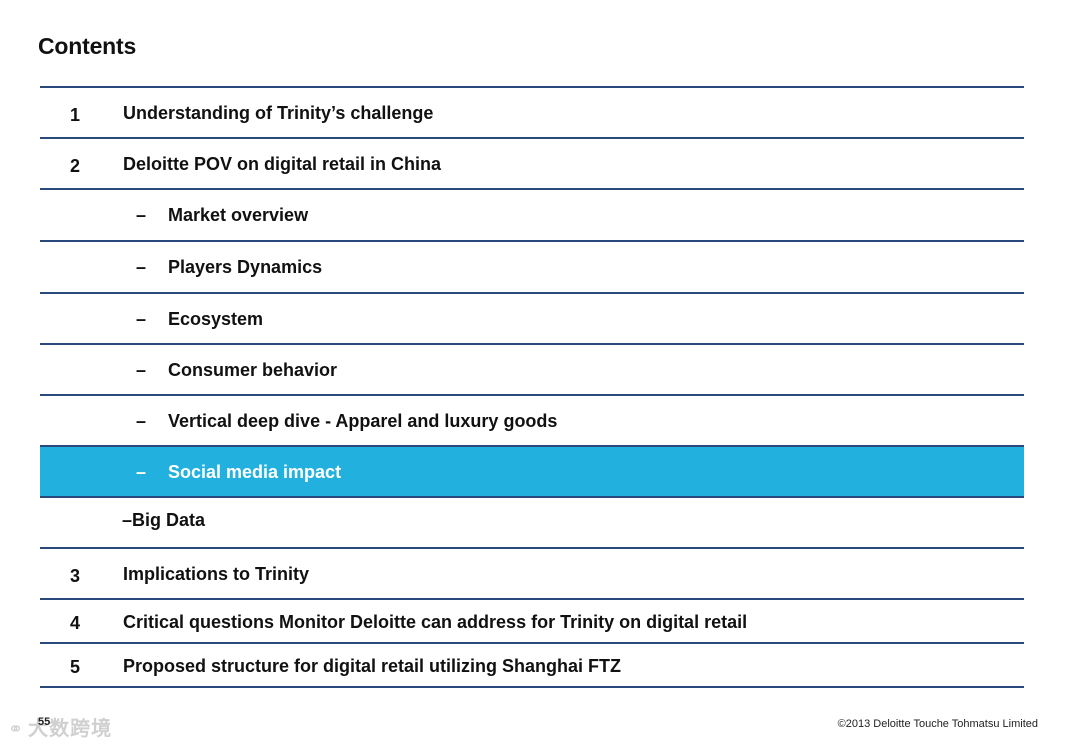  What do you see at coordinates (532, 215) in the screenshot?
I see `toc-subitem-market-overview: – Market overview` at bounding box center [532, 215].